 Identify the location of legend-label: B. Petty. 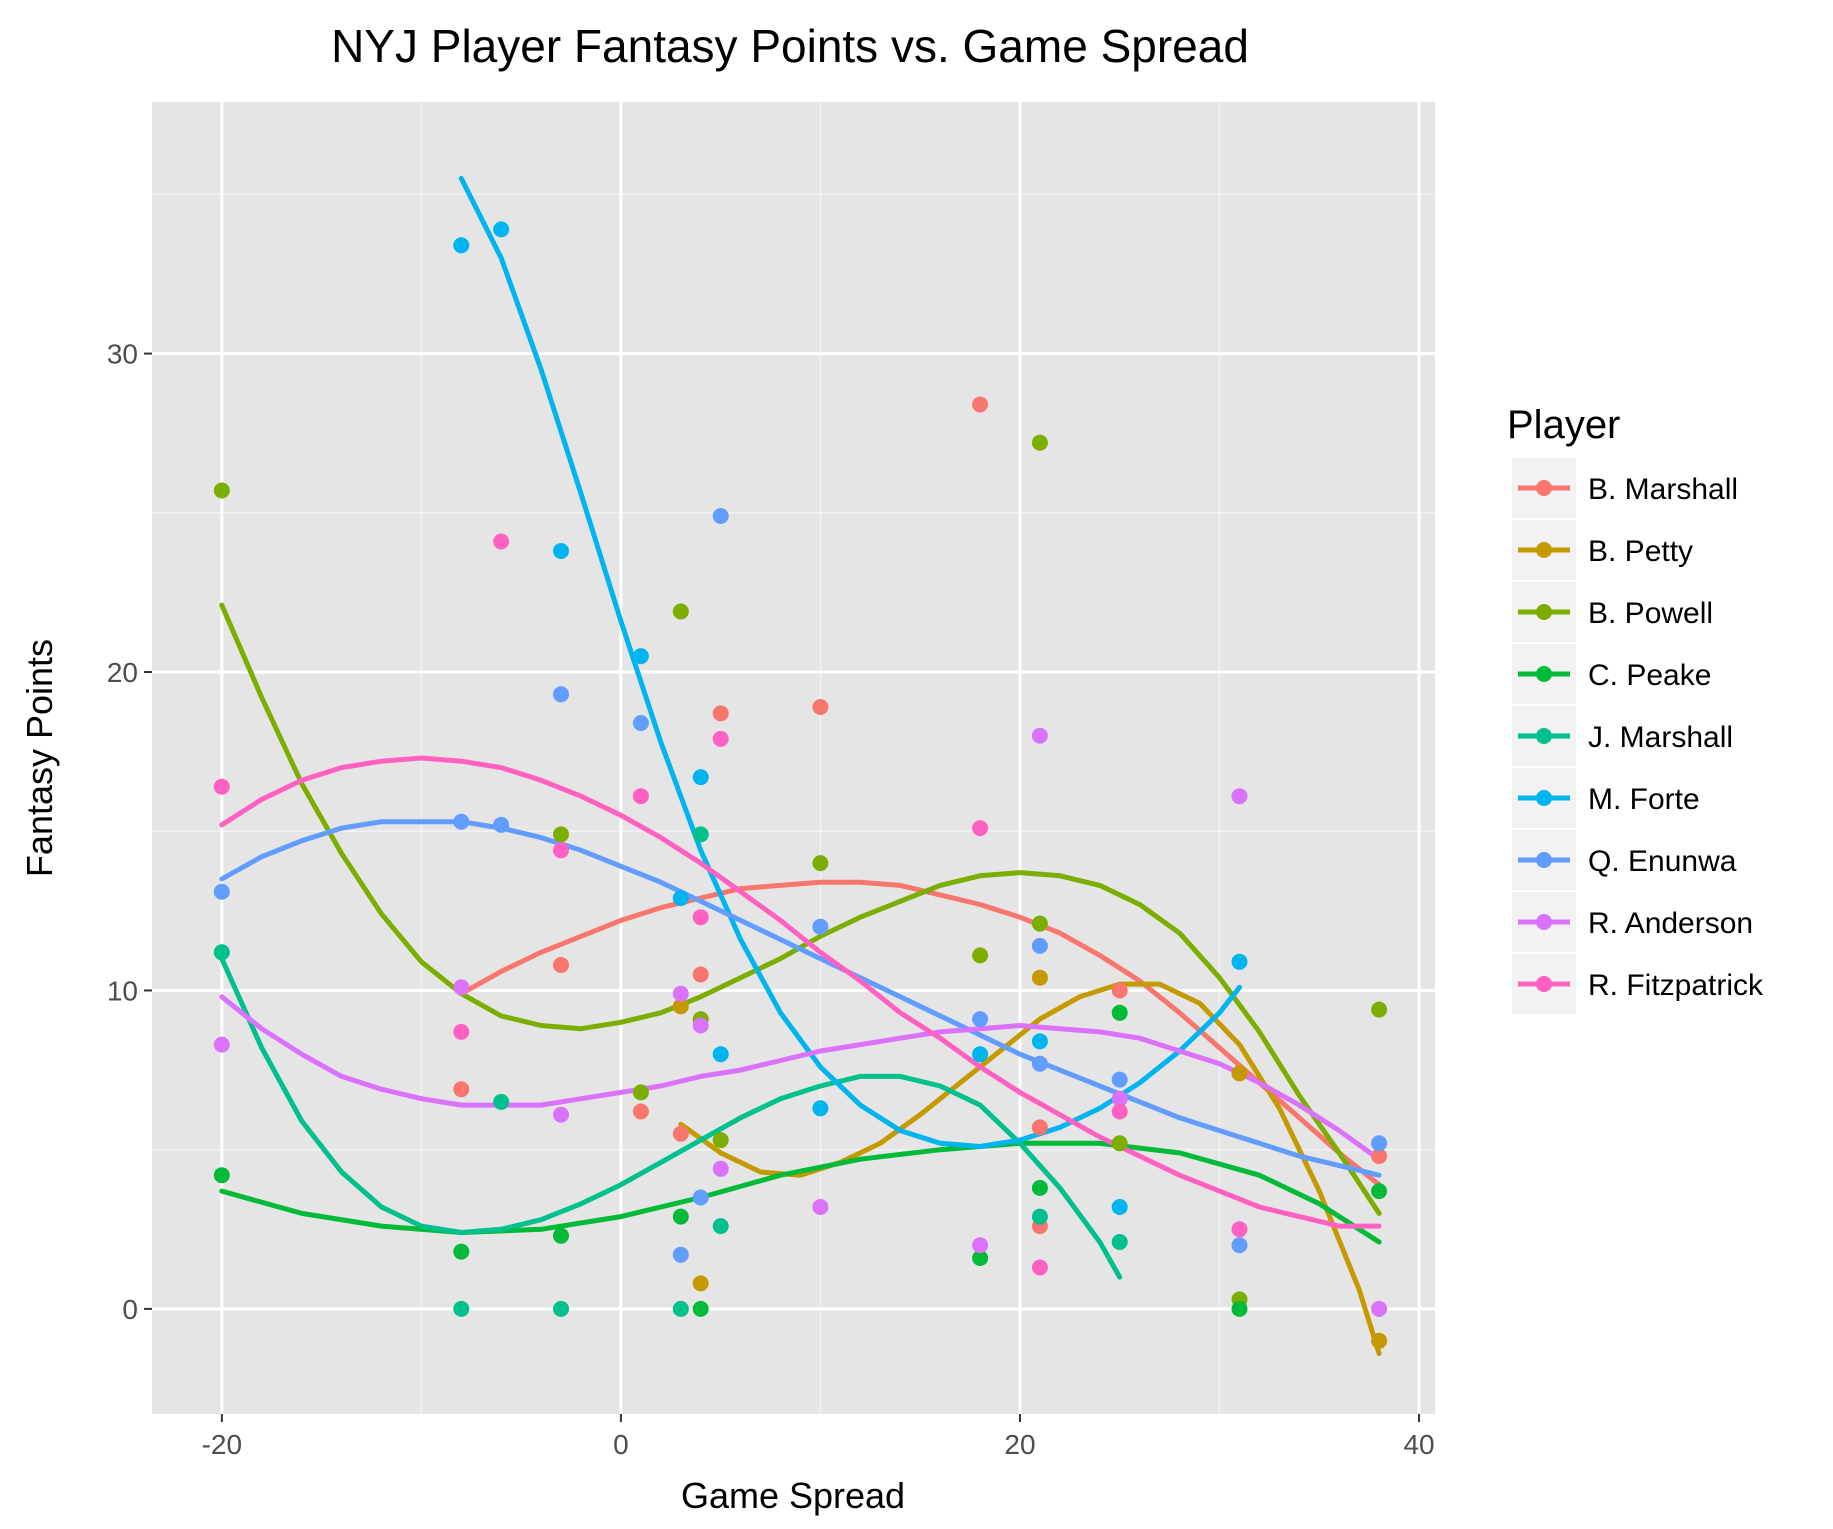
(1640, 551).